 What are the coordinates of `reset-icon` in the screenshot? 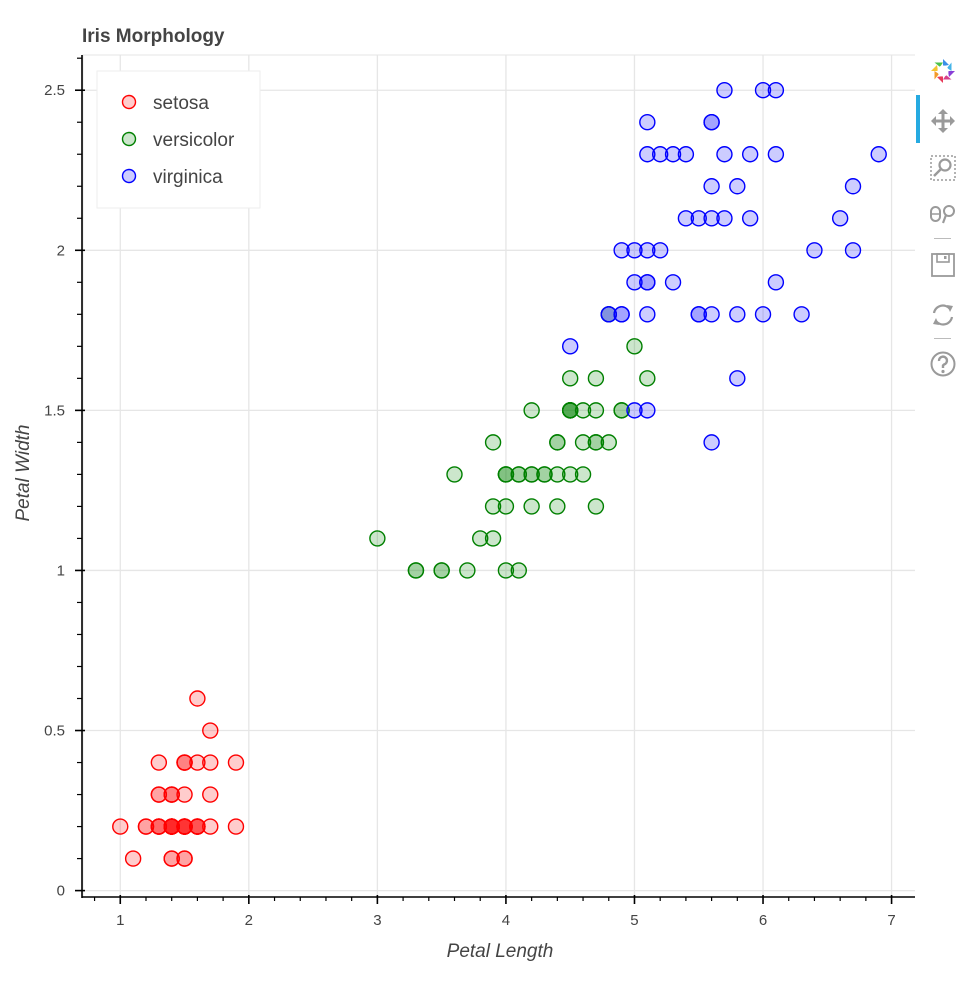 It's located at (943, 315).